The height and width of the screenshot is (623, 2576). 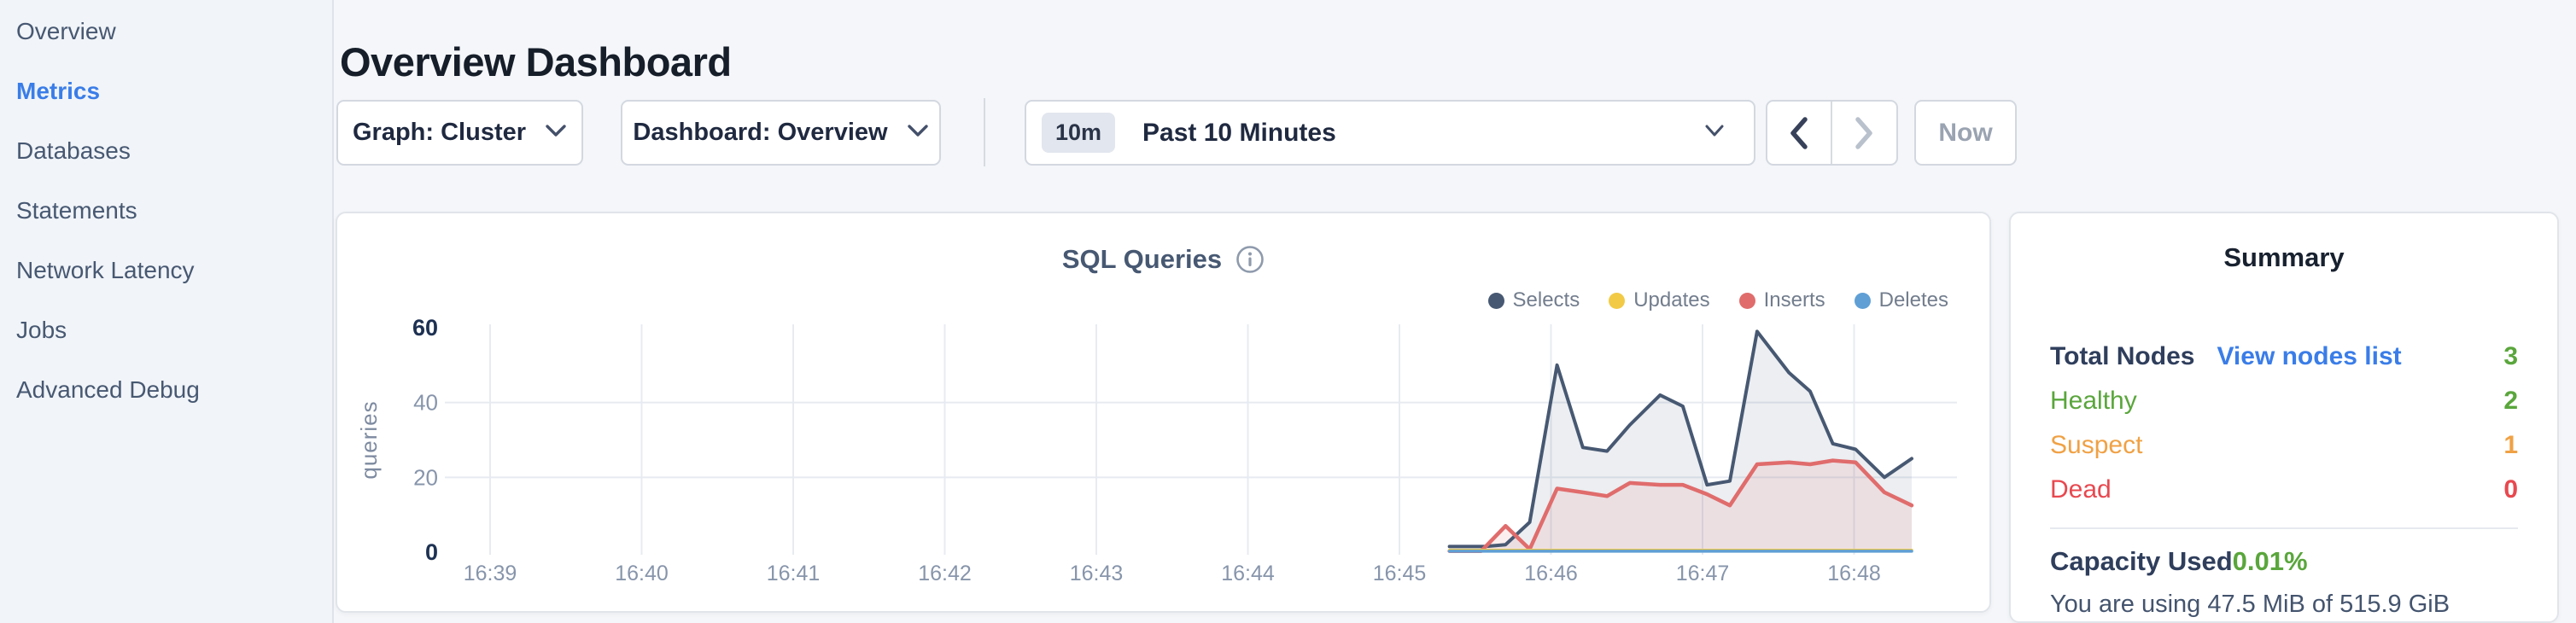 I want to click on time-back-button, so click(x=1799, y=133).